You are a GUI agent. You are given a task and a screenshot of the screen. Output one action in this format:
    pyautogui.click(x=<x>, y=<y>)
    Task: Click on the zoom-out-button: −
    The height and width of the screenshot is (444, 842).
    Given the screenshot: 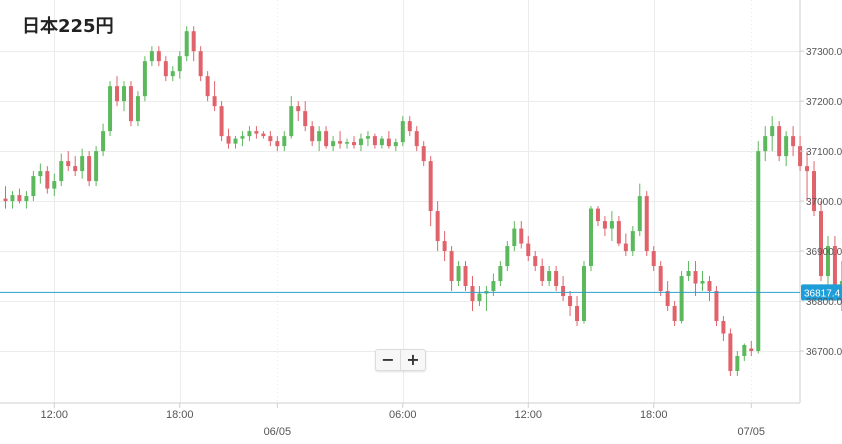 What is the action you would take?
    pyautogui.click(x=388, y=359)
    